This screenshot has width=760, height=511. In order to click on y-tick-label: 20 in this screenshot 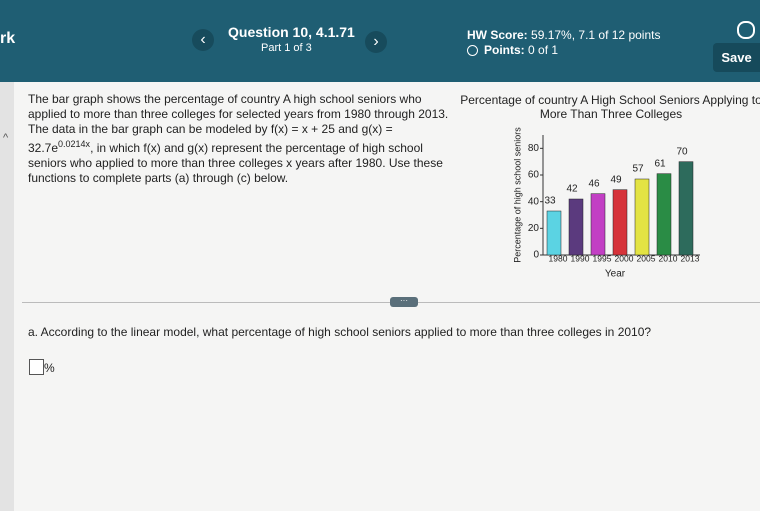, I will do `click(534, 228)`.